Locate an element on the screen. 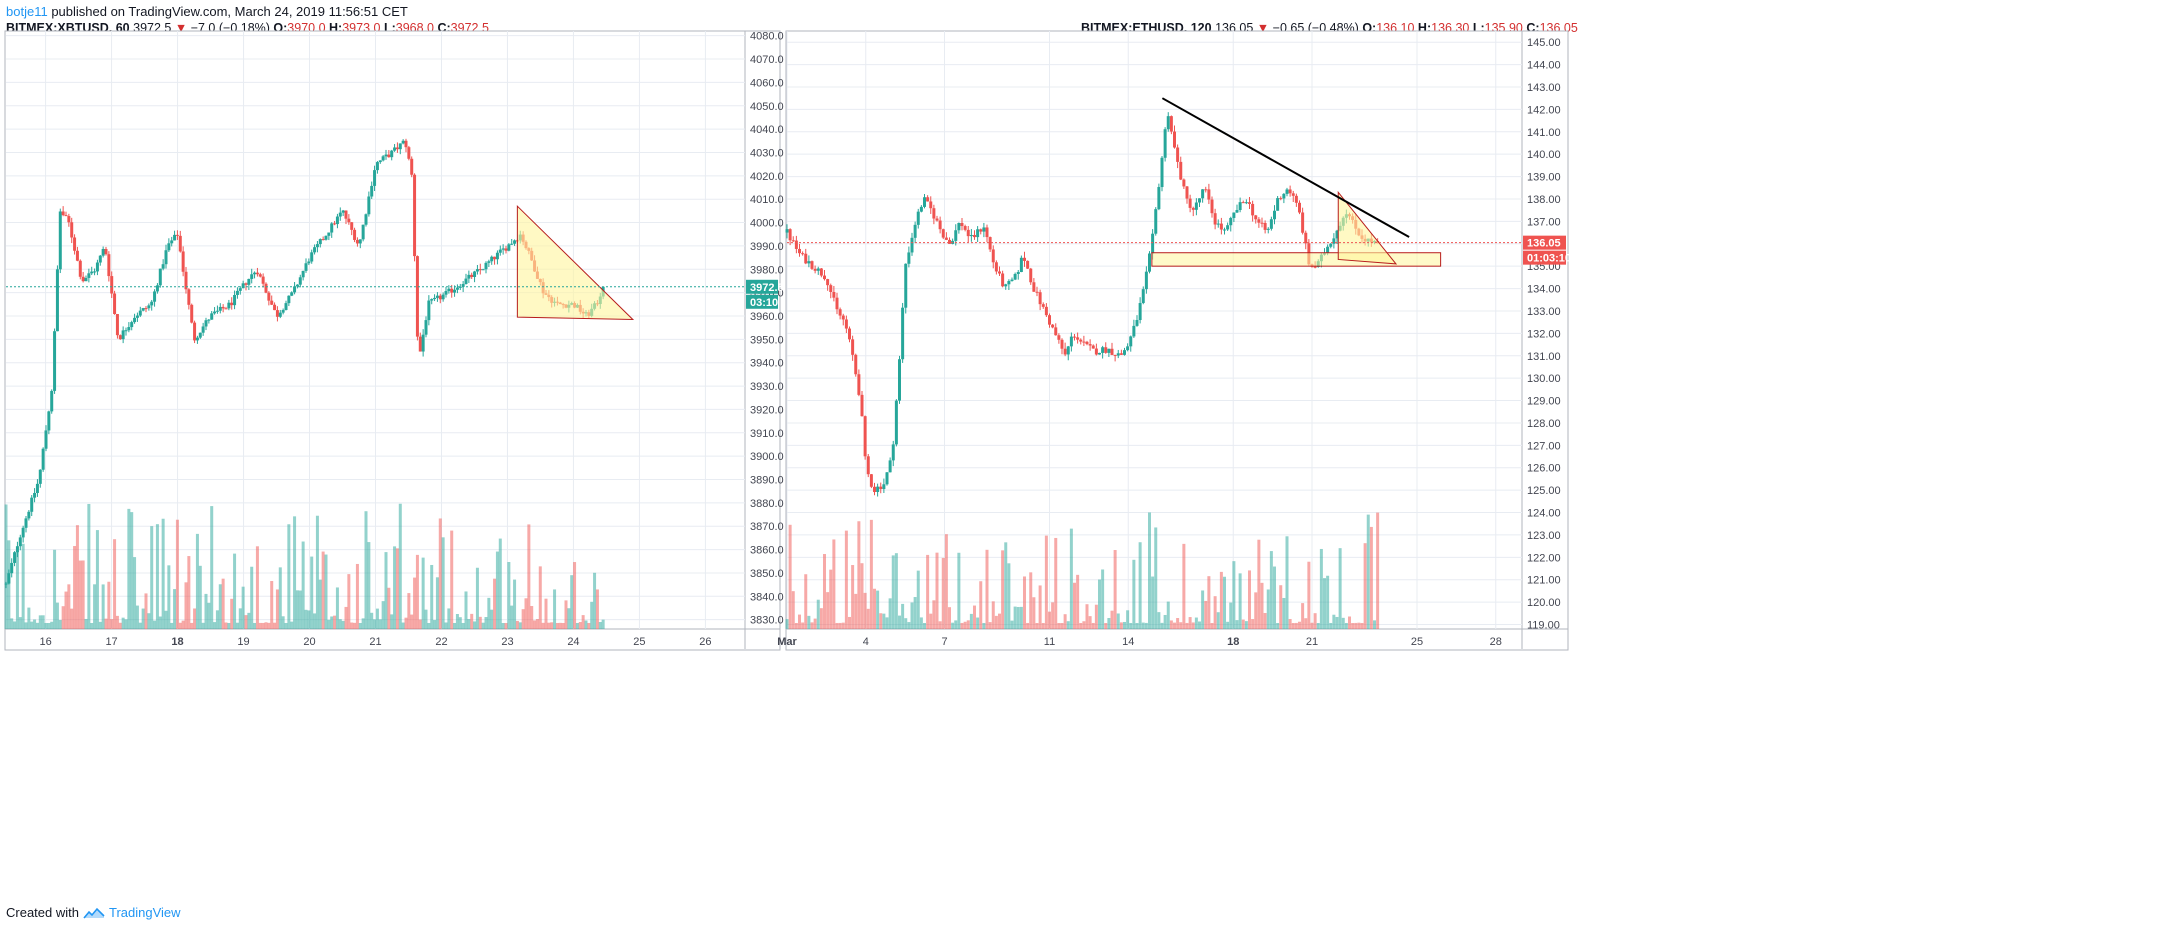  y-tick-label: 3980.0 is located at coordinates (767, 270).